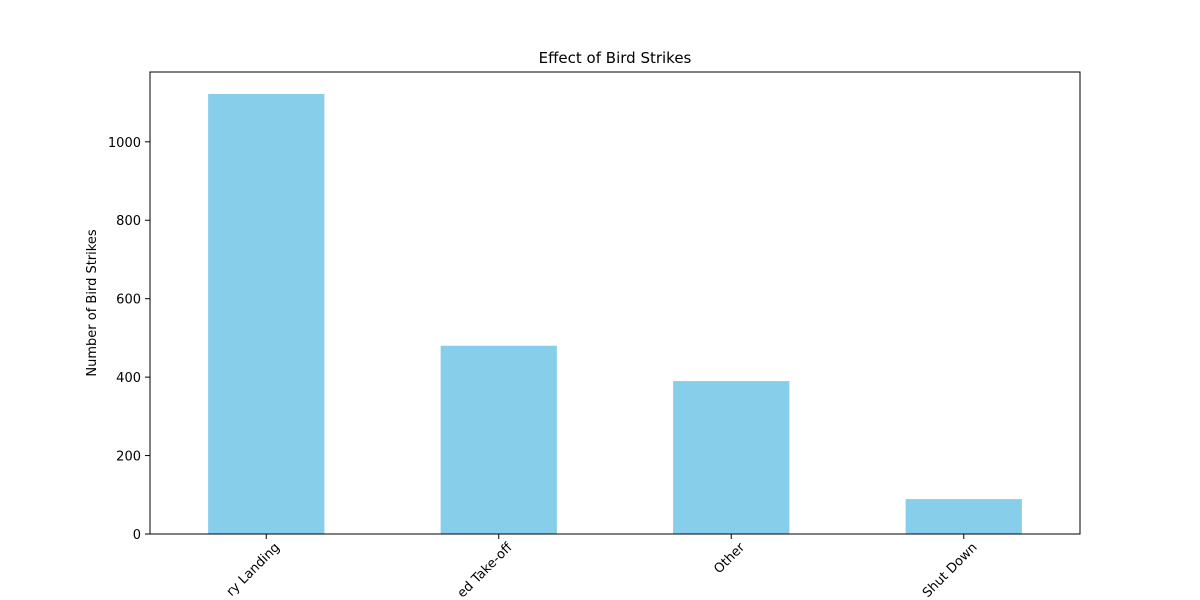  I want to click on y-tick-label: 800, so click(128, 221).